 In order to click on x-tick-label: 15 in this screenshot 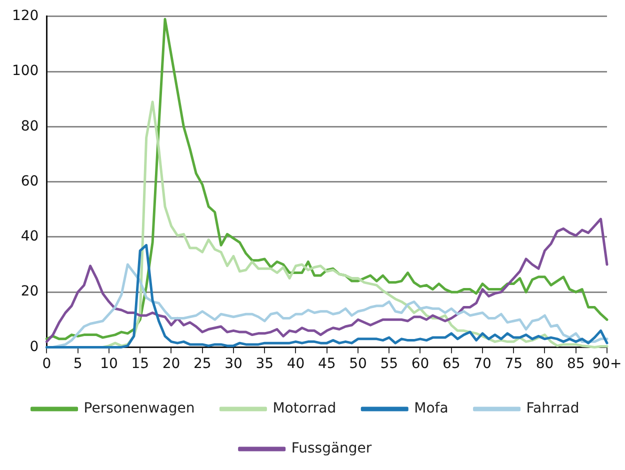, I will do `click(140, 364)`.